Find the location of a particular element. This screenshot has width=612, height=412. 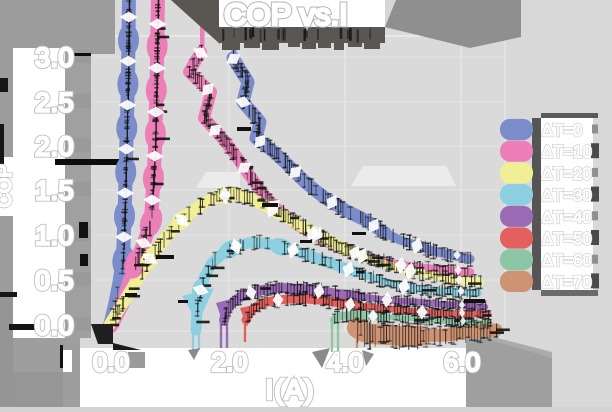

svg-text: 6.0 is located at coordinates (462, 362).